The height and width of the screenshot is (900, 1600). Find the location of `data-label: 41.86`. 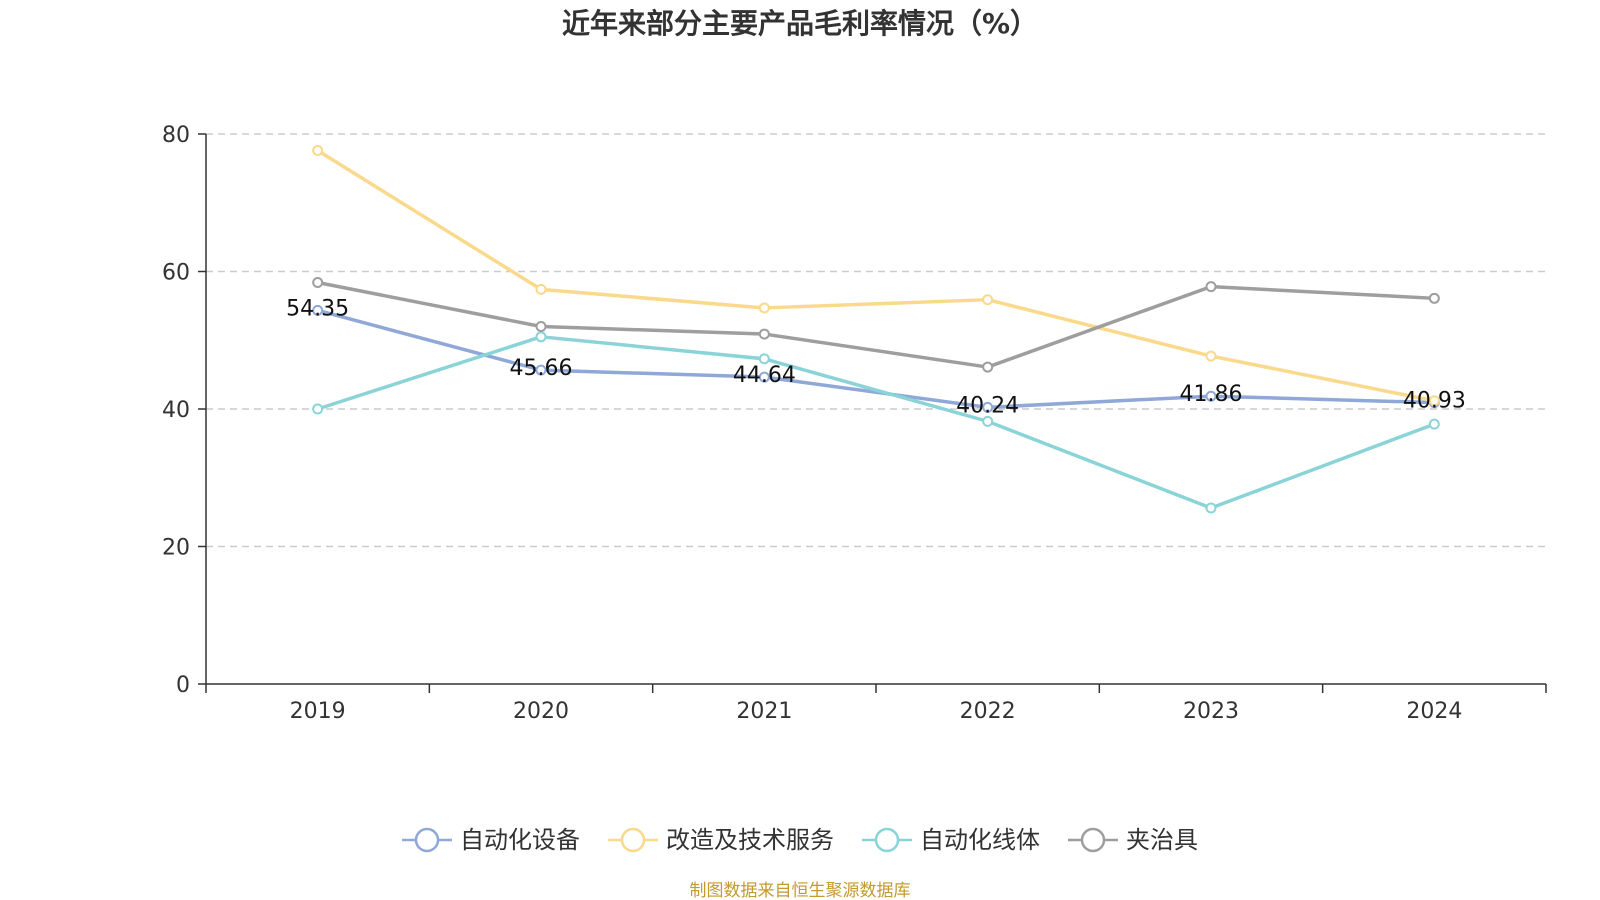

data-label: 41.86 is located at coordinates (1211, 394).